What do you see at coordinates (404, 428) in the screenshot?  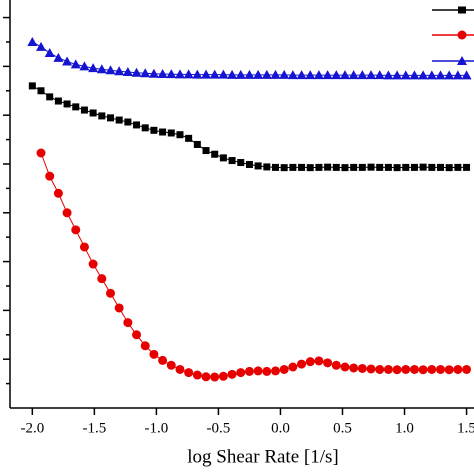 I see `x-tick-label: 1.0` at bounding box center [404, 428].